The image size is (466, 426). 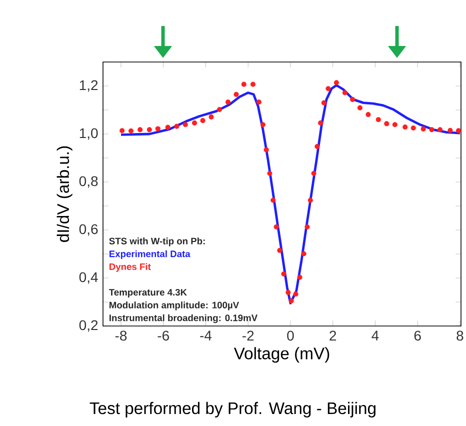 What do you see at coordinates (88, 326) in the screenshot?
I see `y-tick-label: 0,2` at bounding box center [88, 326].